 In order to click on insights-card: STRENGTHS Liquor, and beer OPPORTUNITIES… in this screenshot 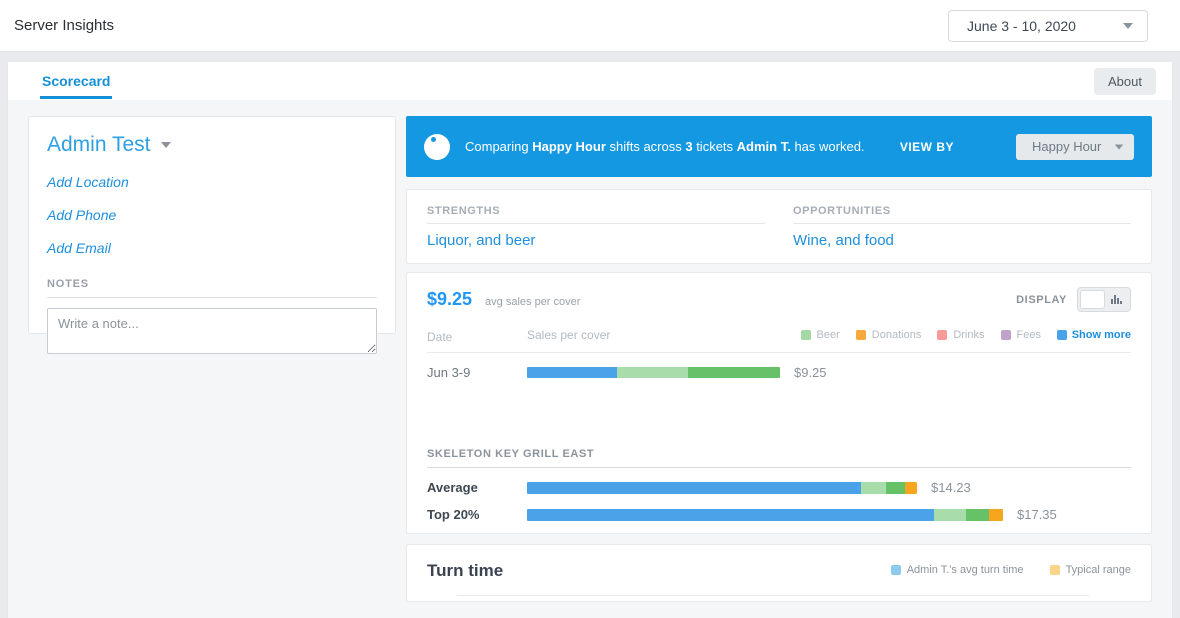, I will do `click(779, 226)`.